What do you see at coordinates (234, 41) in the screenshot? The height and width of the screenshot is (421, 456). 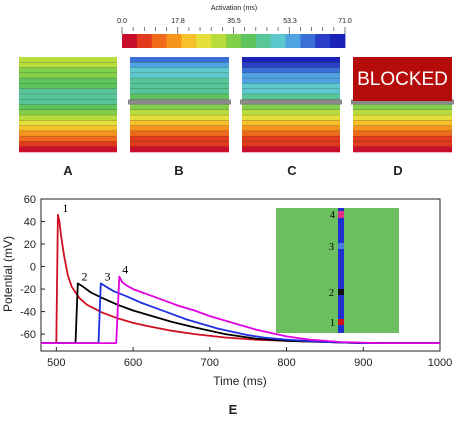 I see `colorbar-cells` at bounding box center [234, 41].